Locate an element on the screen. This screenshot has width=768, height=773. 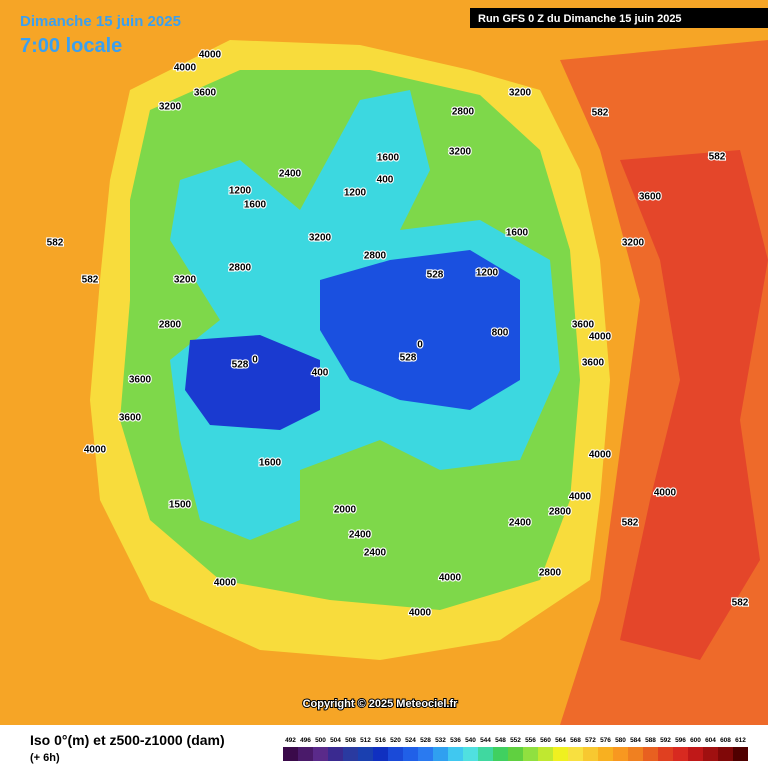
hot-area is located at coordinates (694, 405).